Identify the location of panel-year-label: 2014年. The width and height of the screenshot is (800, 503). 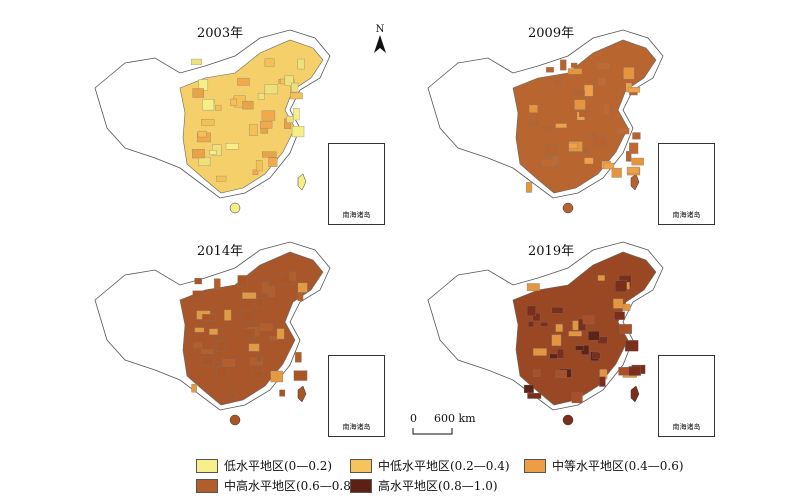
(220, 251).